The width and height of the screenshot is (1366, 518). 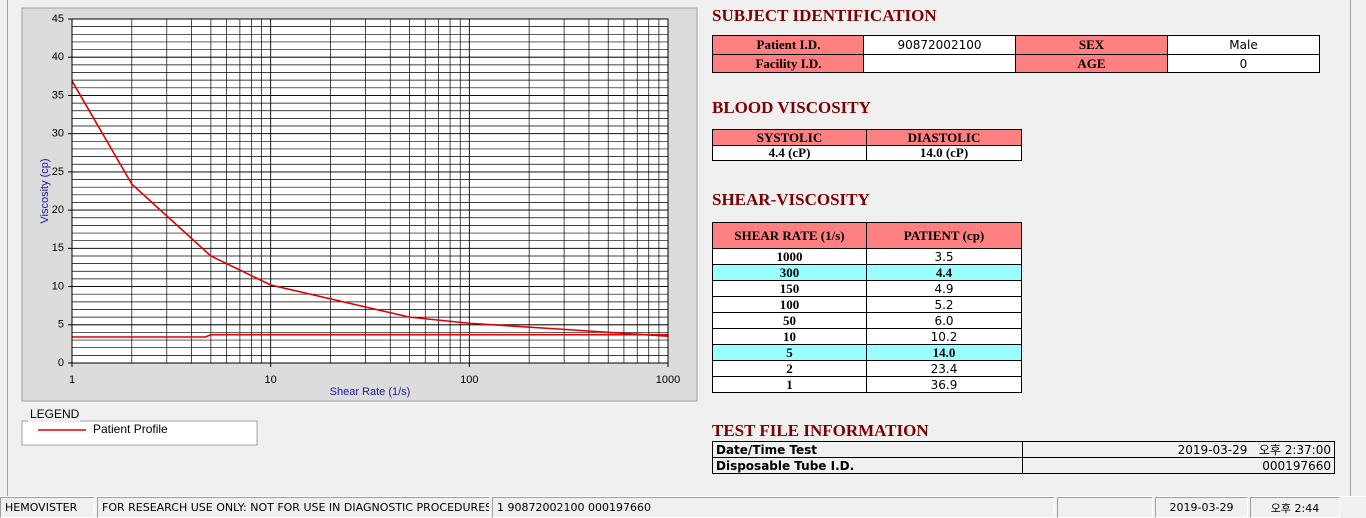 What do you see at coordinates (788, 63) in the screenshot?
I see `facility-id-label: Facility I.D.` at bounding box center [788, 63].